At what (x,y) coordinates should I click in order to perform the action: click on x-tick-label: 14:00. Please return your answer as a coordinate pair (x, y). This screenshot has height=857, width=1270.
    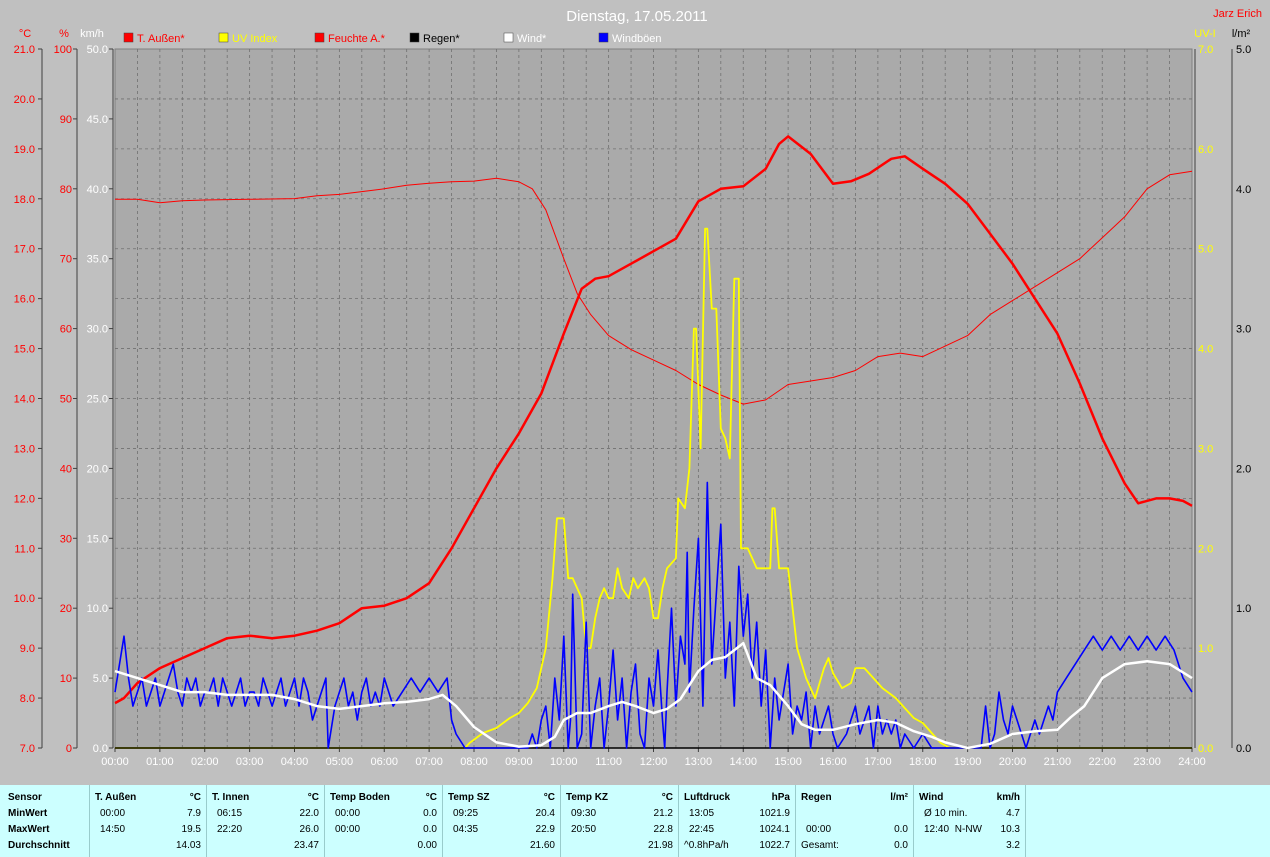
    Looking at the image, I should click on (743, 762).